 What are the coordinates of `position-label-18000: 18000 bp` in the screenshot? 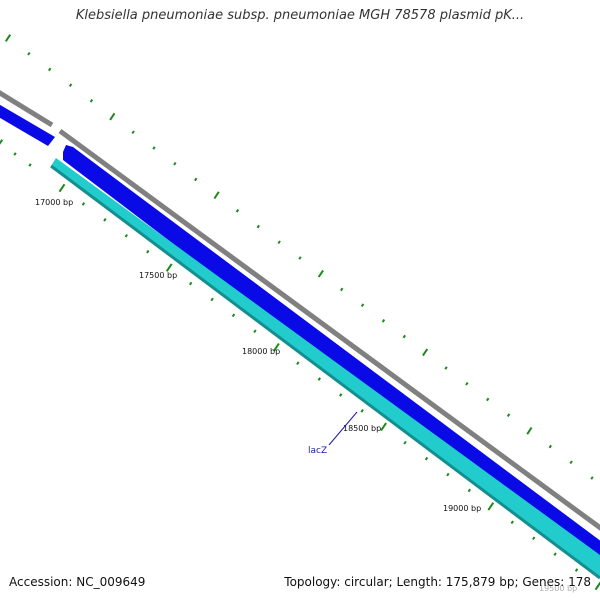 It's located at (261, 351).